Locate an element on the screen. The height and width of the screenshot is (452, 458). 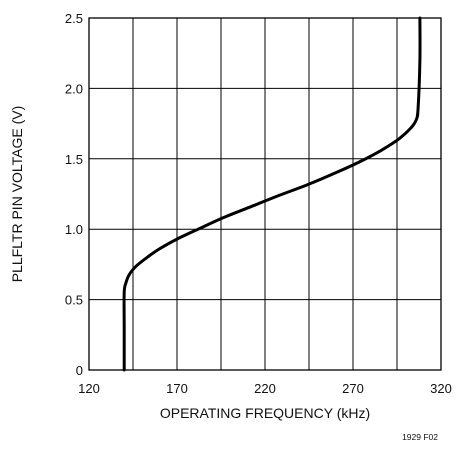
y-axis-label: PLLFLTR PIN VOLTAGE (V) is located at coordinates (17, 194).